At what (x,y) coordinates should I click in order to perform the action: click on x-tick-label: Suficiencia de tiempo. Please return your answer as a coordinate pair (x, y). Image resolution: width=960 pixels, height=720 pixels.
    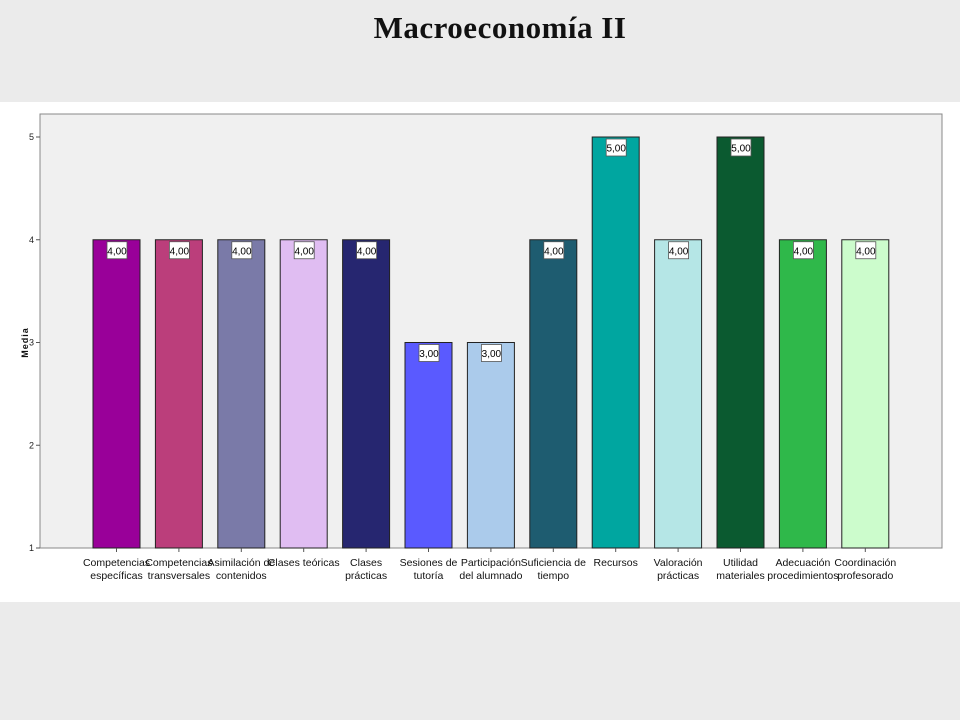
    Looking at the image, I should click on (554, 569).